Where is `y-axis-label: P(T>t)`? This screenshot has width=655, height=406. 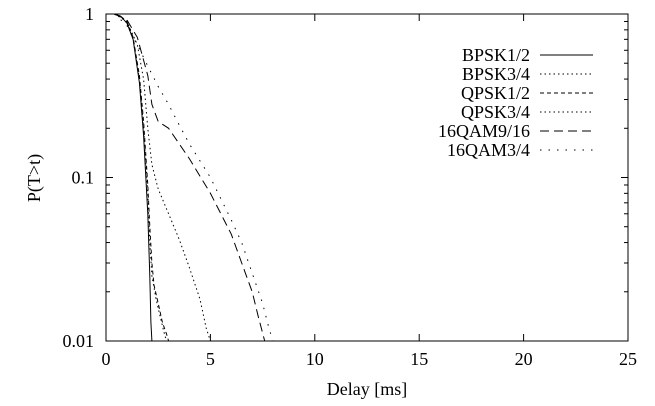 y-axis-label: P(T>t) is located at coordinates (34, 178).